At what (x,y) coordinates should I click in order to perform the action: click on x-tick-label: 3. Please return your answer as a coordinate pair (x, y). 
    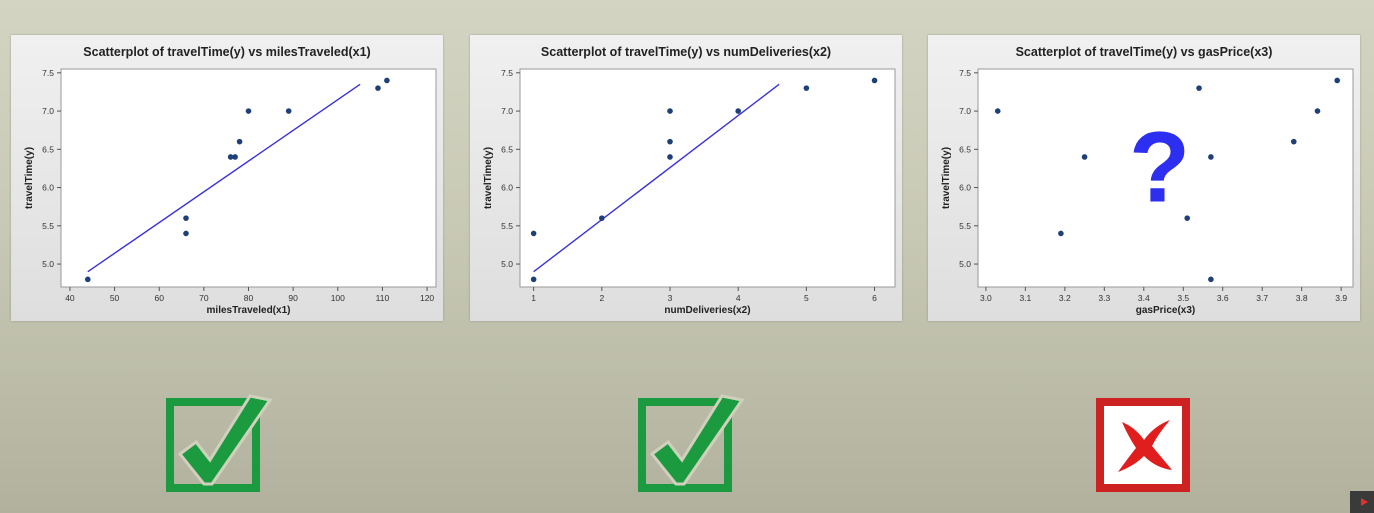
    Looking at the image, I should click on (670, 298).